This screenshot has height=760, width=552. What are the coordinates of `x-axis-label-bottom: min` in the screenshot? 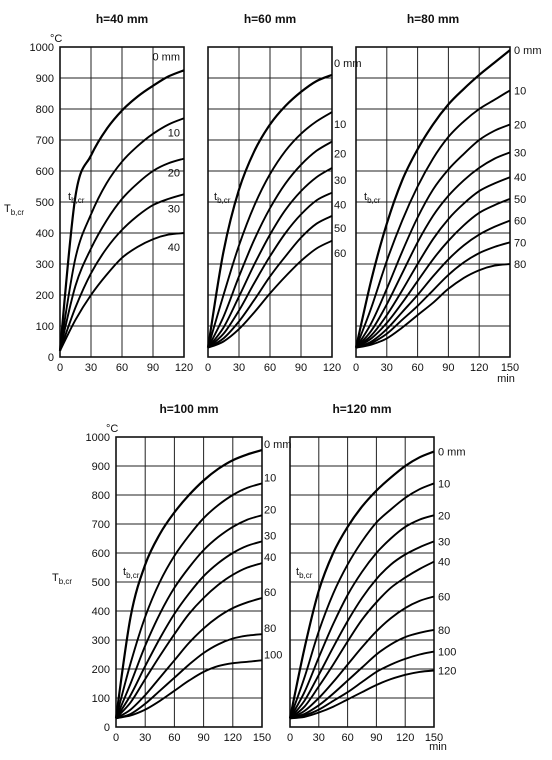 It's located at (438, 747).